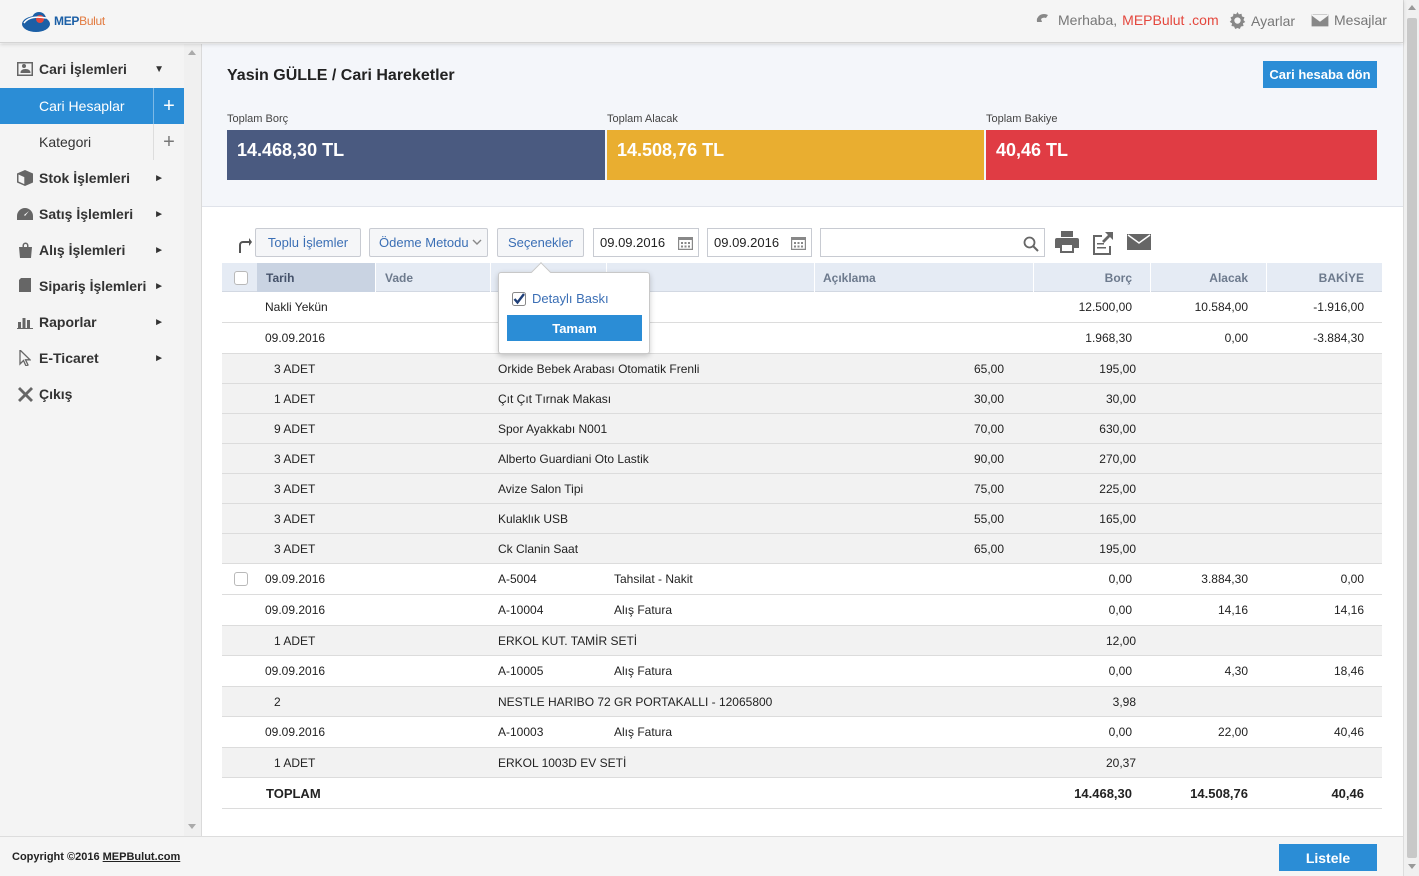 This screenshot has width=1419, height=876. What do you see at coordinates (92, 322) in the screenshot?
I see `sidebar-item-raporlar: Raporlar ►` at bounding box center [92, 322].